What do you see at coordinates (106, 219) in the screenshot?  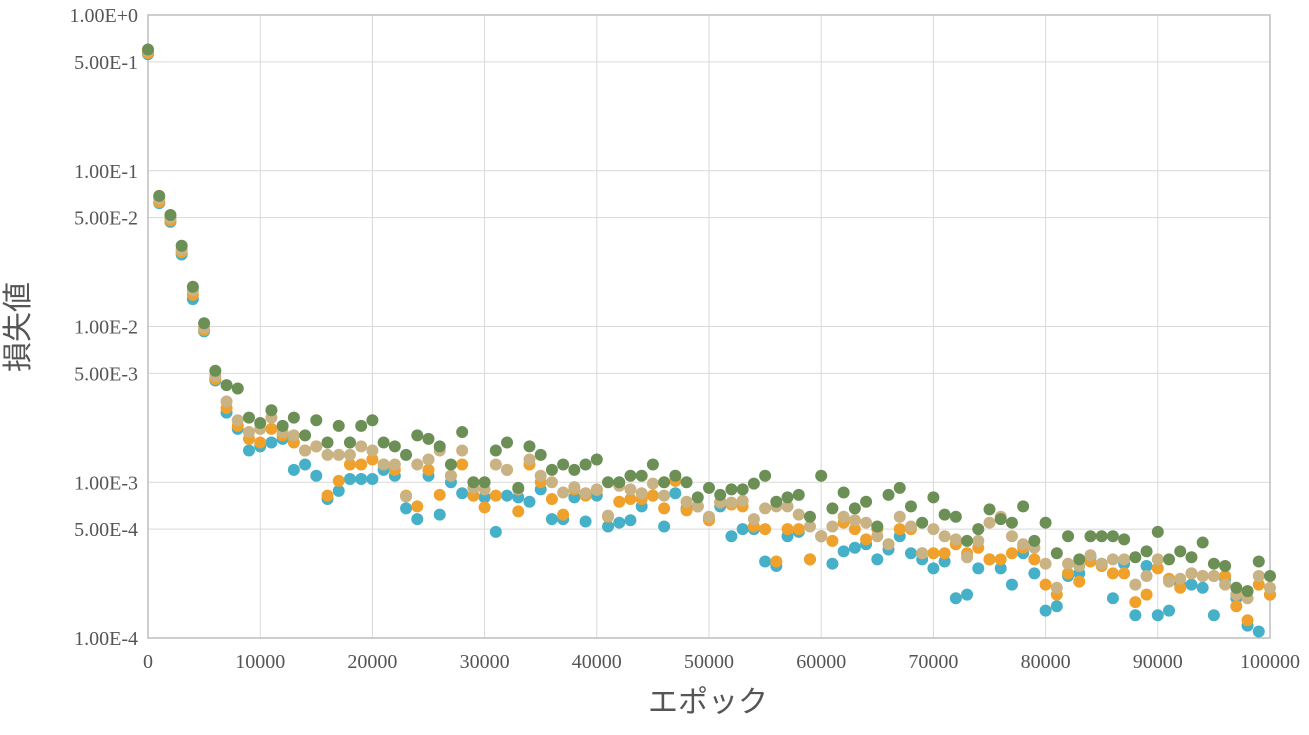 I see `y-tick-label: 5.00E-2` at bounding box center [106, 219].